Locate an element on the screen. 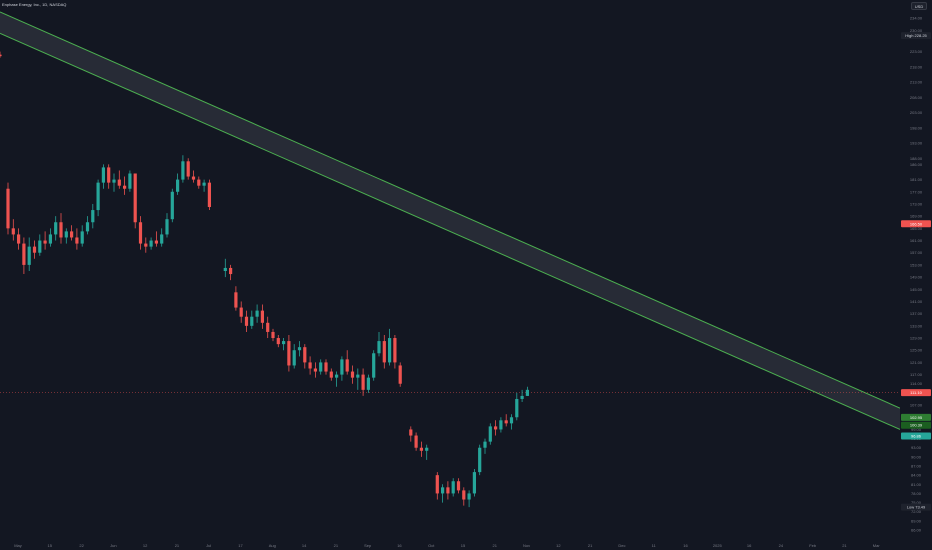 This screenshot has height=550, width=932. price-tick-label: 177.00 is located at coordinates (916, 191).